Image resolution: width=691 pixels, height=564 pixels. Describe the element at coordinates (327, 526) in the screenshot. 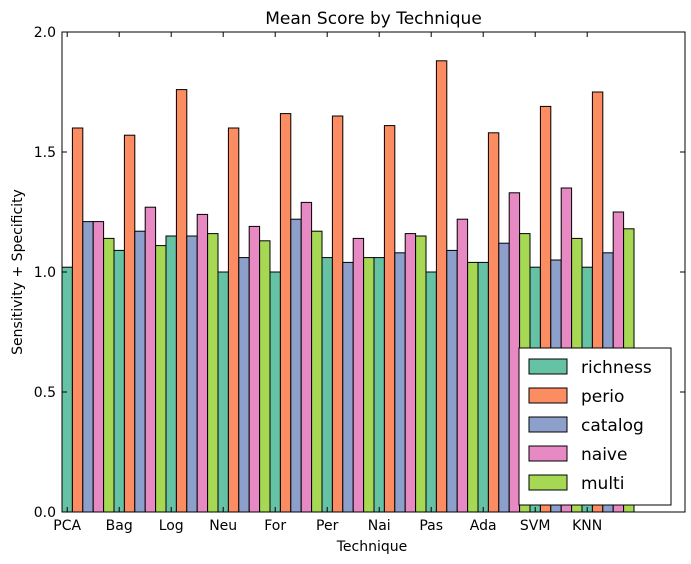

I see `x-tick-label: Per` at that location.